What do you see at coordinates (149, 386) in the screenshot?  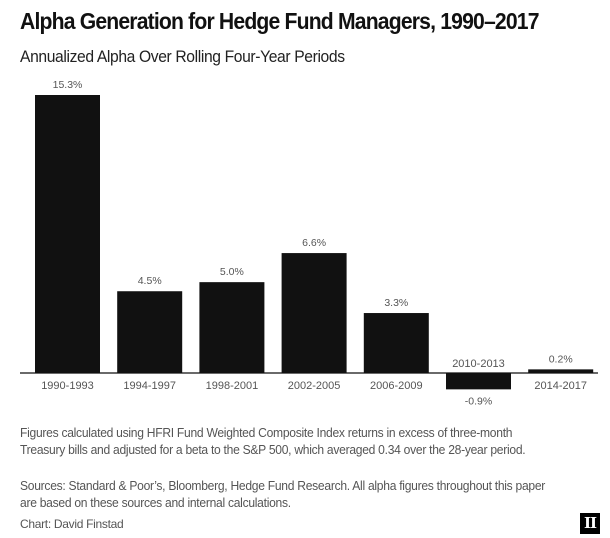 I see `category-label: 1994-1997` at bounding box center [149, 386].